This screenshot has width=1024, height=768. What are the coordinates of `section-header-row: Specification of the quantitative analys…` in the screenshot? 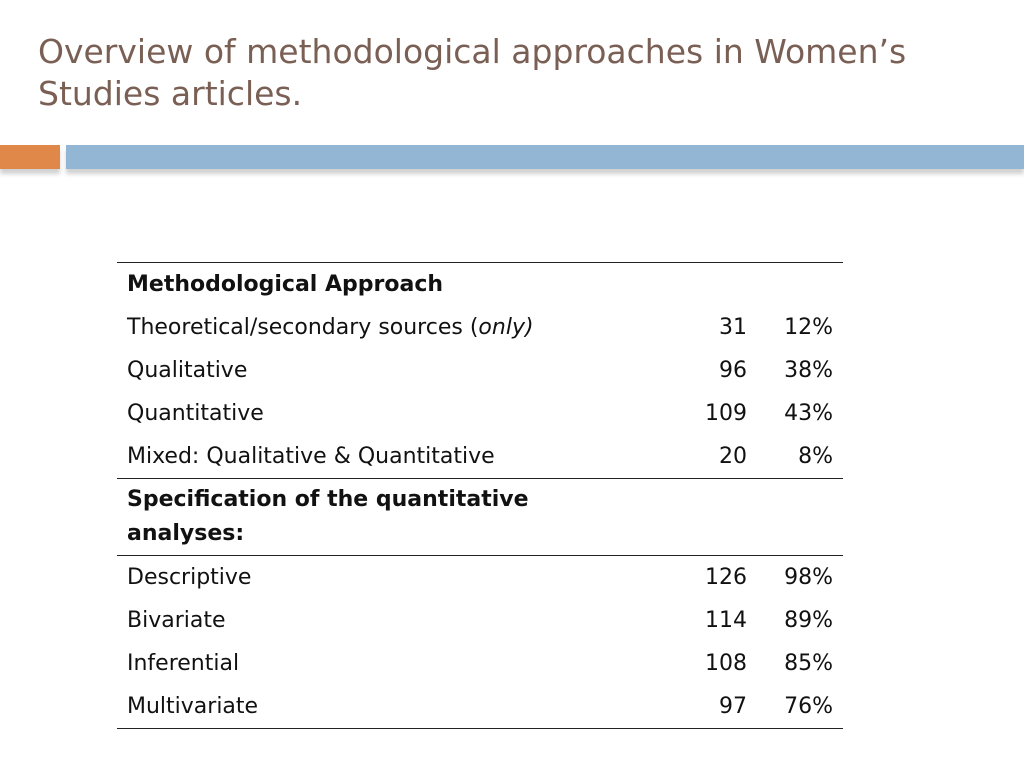 It's located at (480, 517).